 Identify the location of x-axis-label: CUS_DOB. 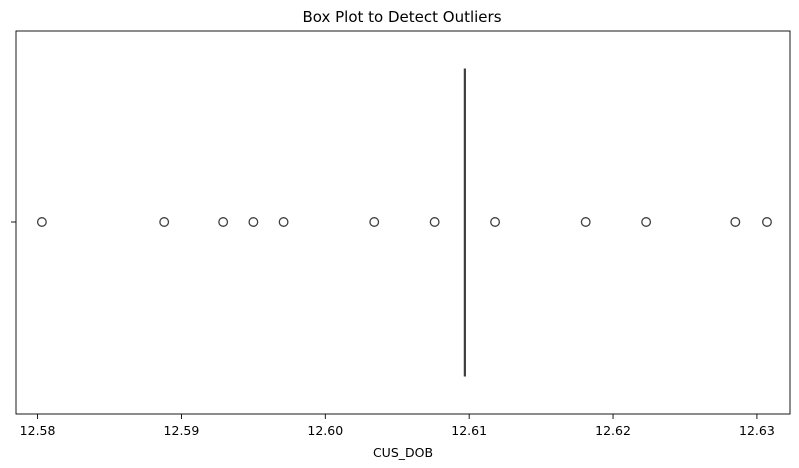
(403, 452).